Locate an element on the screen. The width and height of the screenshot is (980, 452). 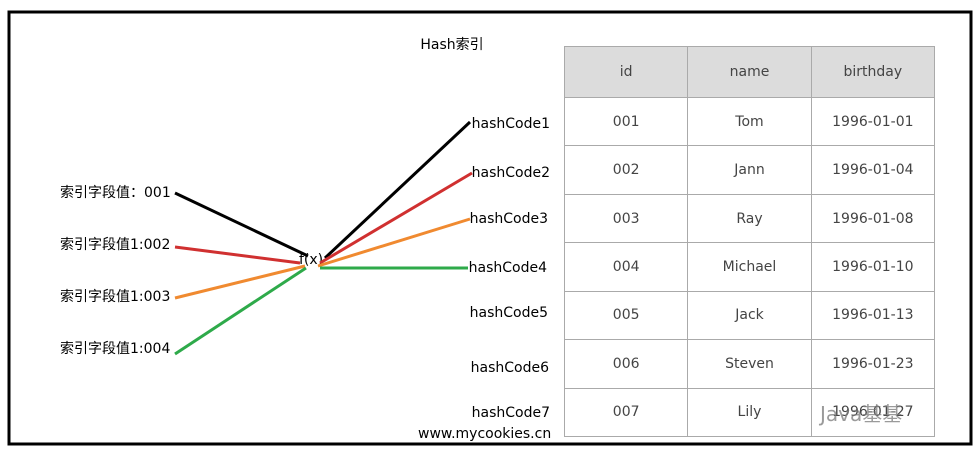
hash-code: hashCode2 is located at coordinates (511, 173).